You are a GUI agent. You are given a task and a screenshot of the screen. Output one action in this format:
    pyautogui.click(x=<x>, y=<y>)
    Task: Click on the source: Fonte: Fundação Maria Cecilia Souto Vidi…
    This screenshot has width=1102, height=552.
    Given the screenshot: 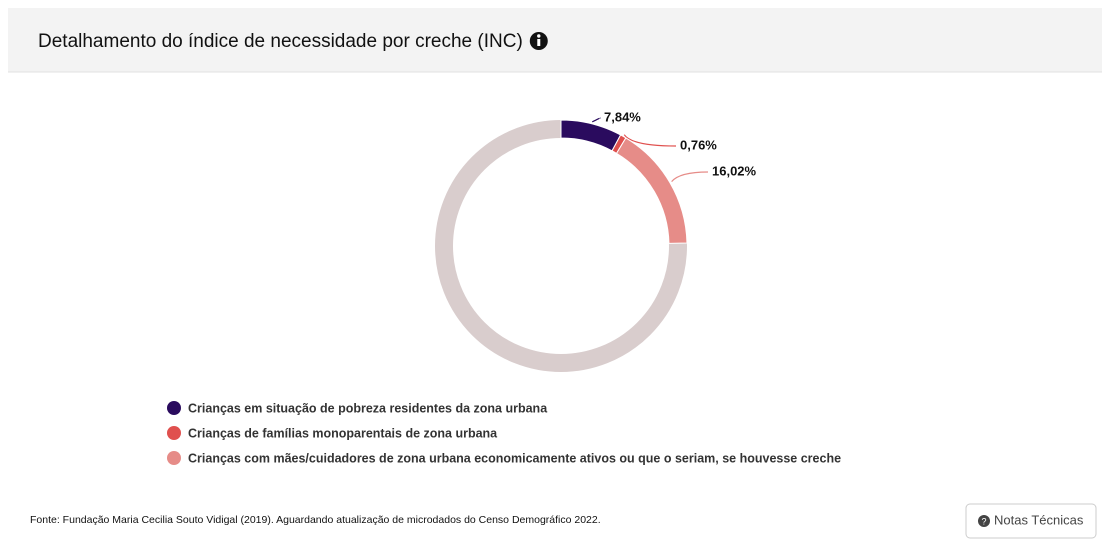 What is the action you would take?
    pyautogui.click(x=315, y=520)
    